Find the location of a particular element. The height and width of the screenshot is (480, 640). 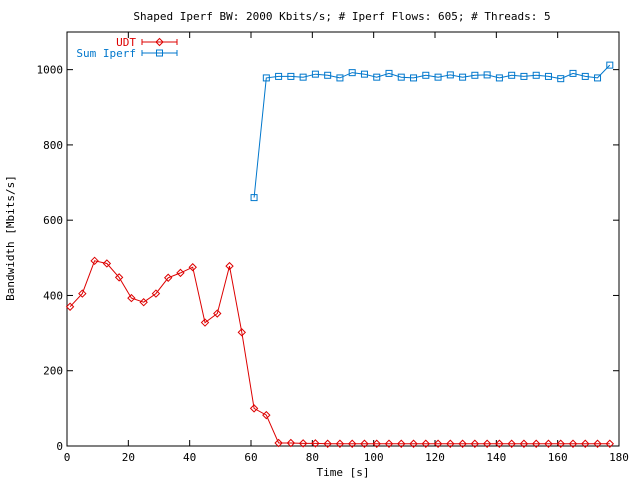

legend-marker-sum-iperf is located at coordinates (159, 53).